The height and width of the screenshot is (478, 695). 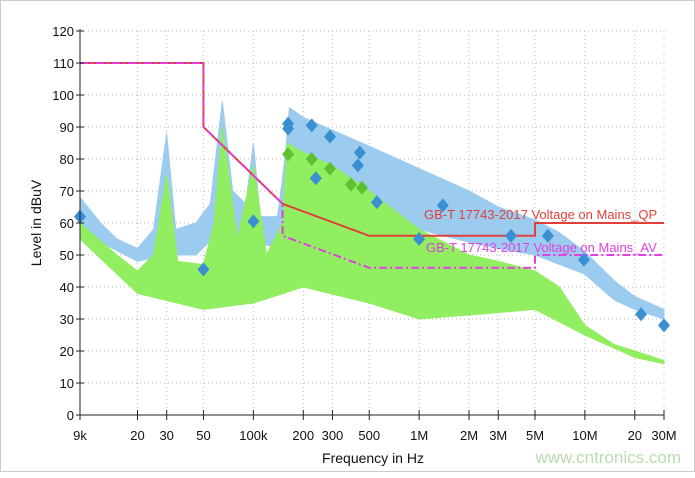 I want to click on y-tick-label: 30, so click(x=67, y=319).